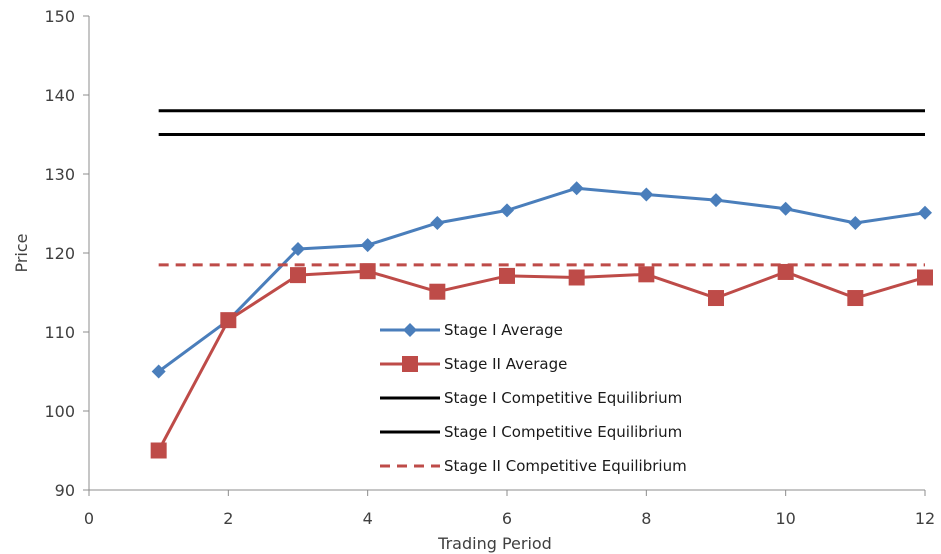  I want to click on x-tick-label: 10, so click(785, 518).